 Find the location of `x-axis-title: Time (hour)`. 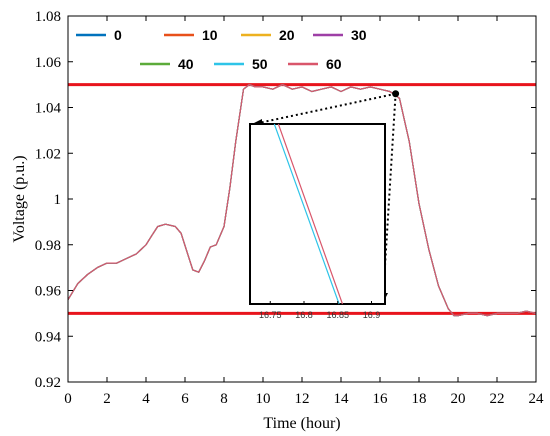

x-axis-title: Time (hour) is located at coordinates (301, 423).